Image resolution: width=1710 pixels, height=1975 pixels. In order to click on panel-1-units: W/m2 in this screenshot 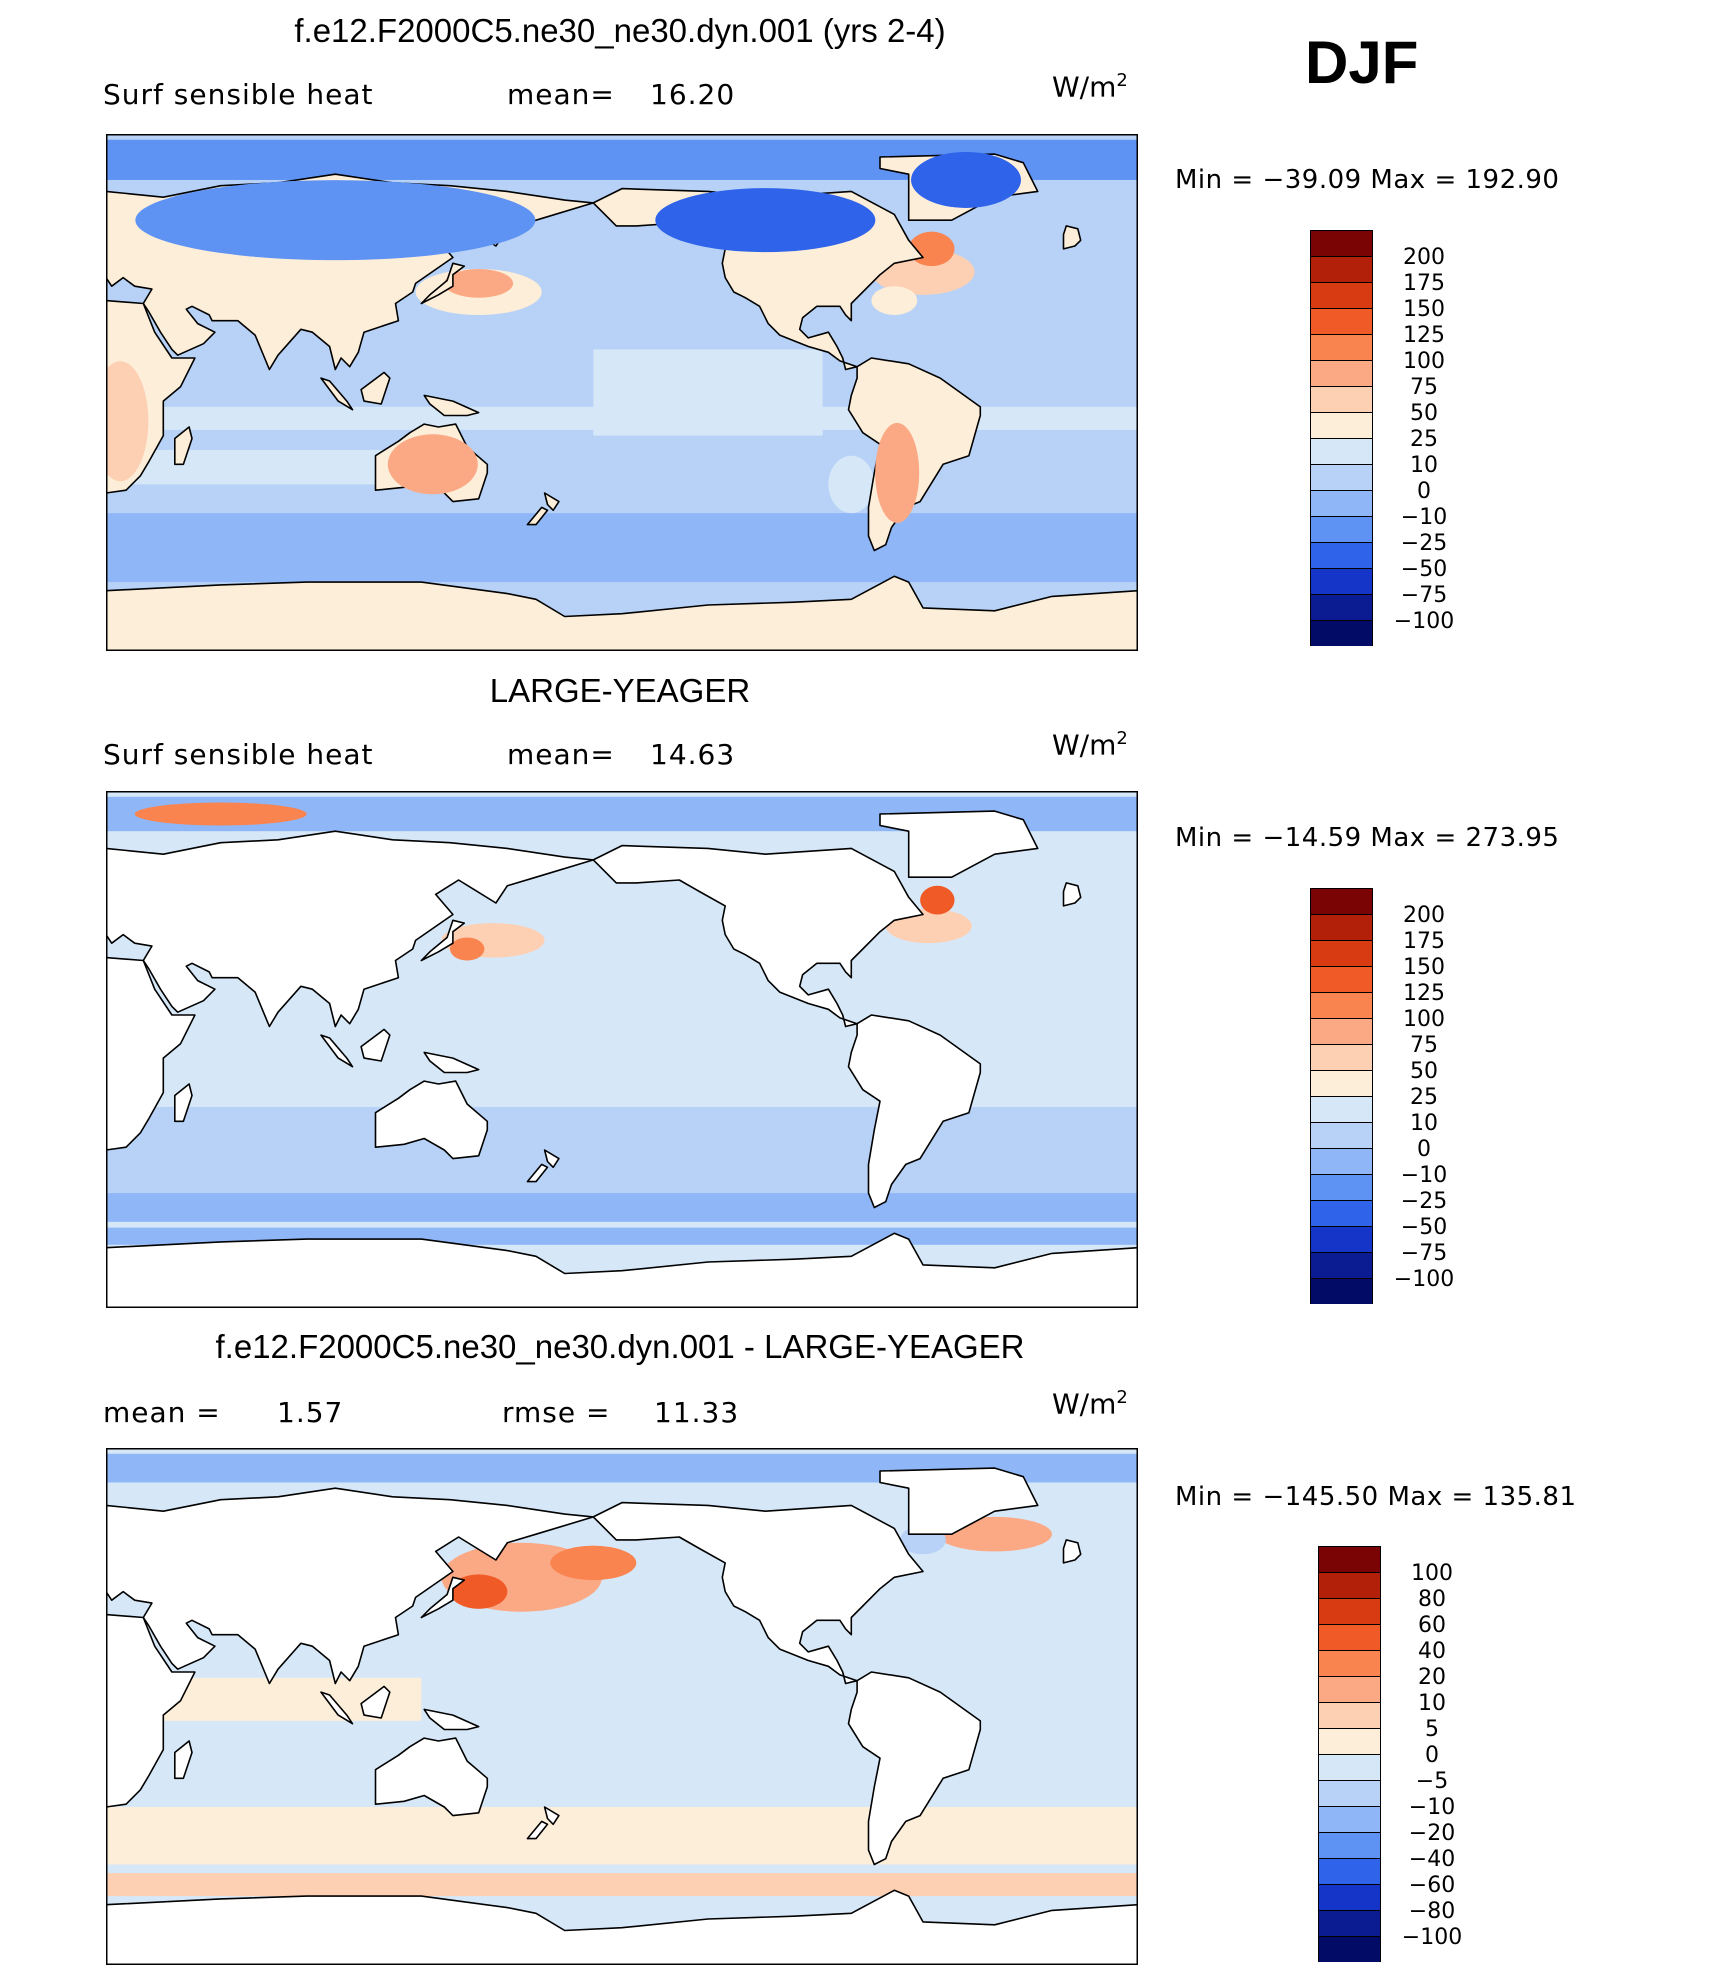, I will do `click(1090, 87)`.